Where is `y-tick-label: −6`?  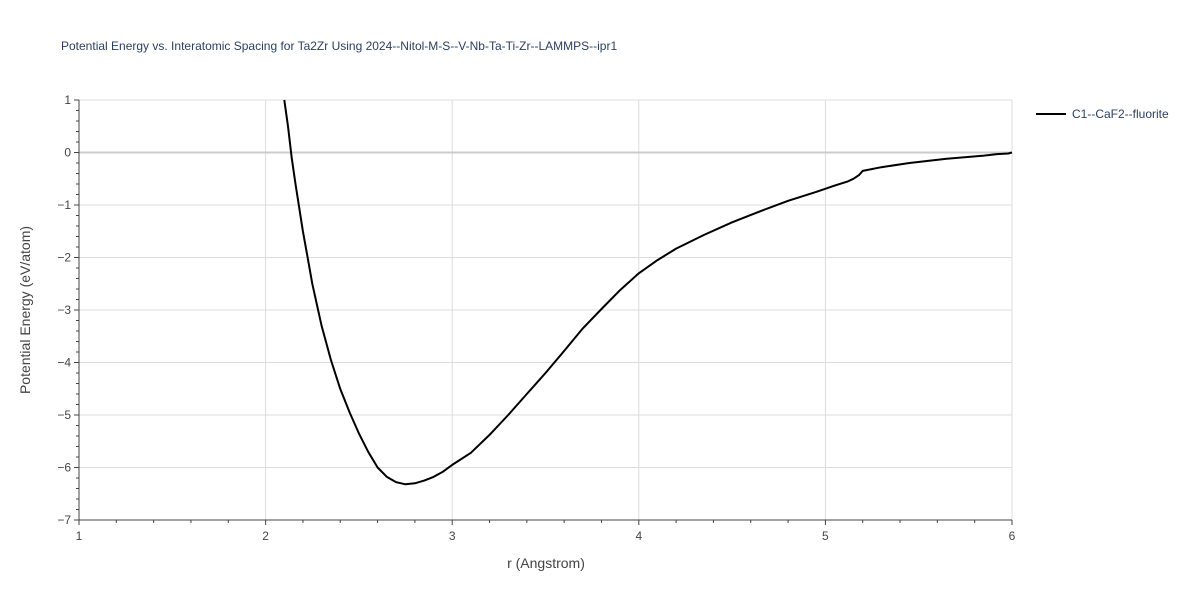
y-tick-label: −6 is located at coordinates (64, 468).